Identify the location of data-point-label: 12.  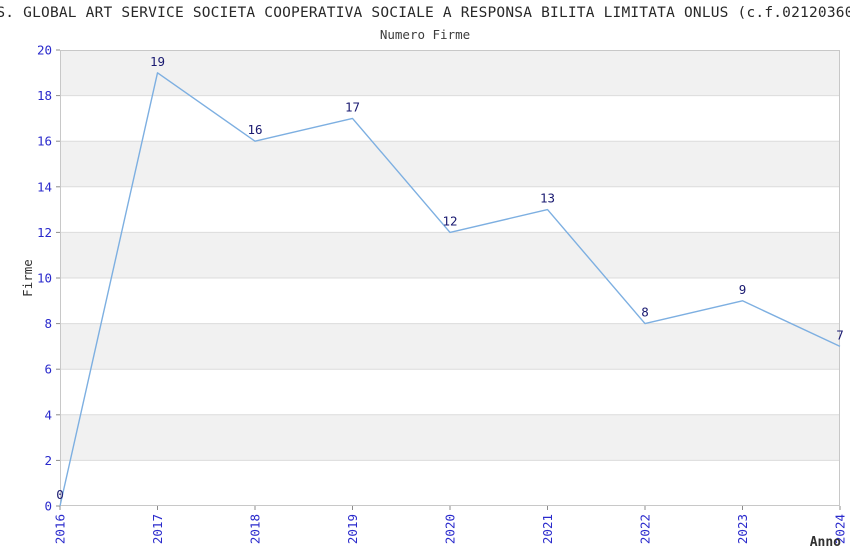
(449, 220).